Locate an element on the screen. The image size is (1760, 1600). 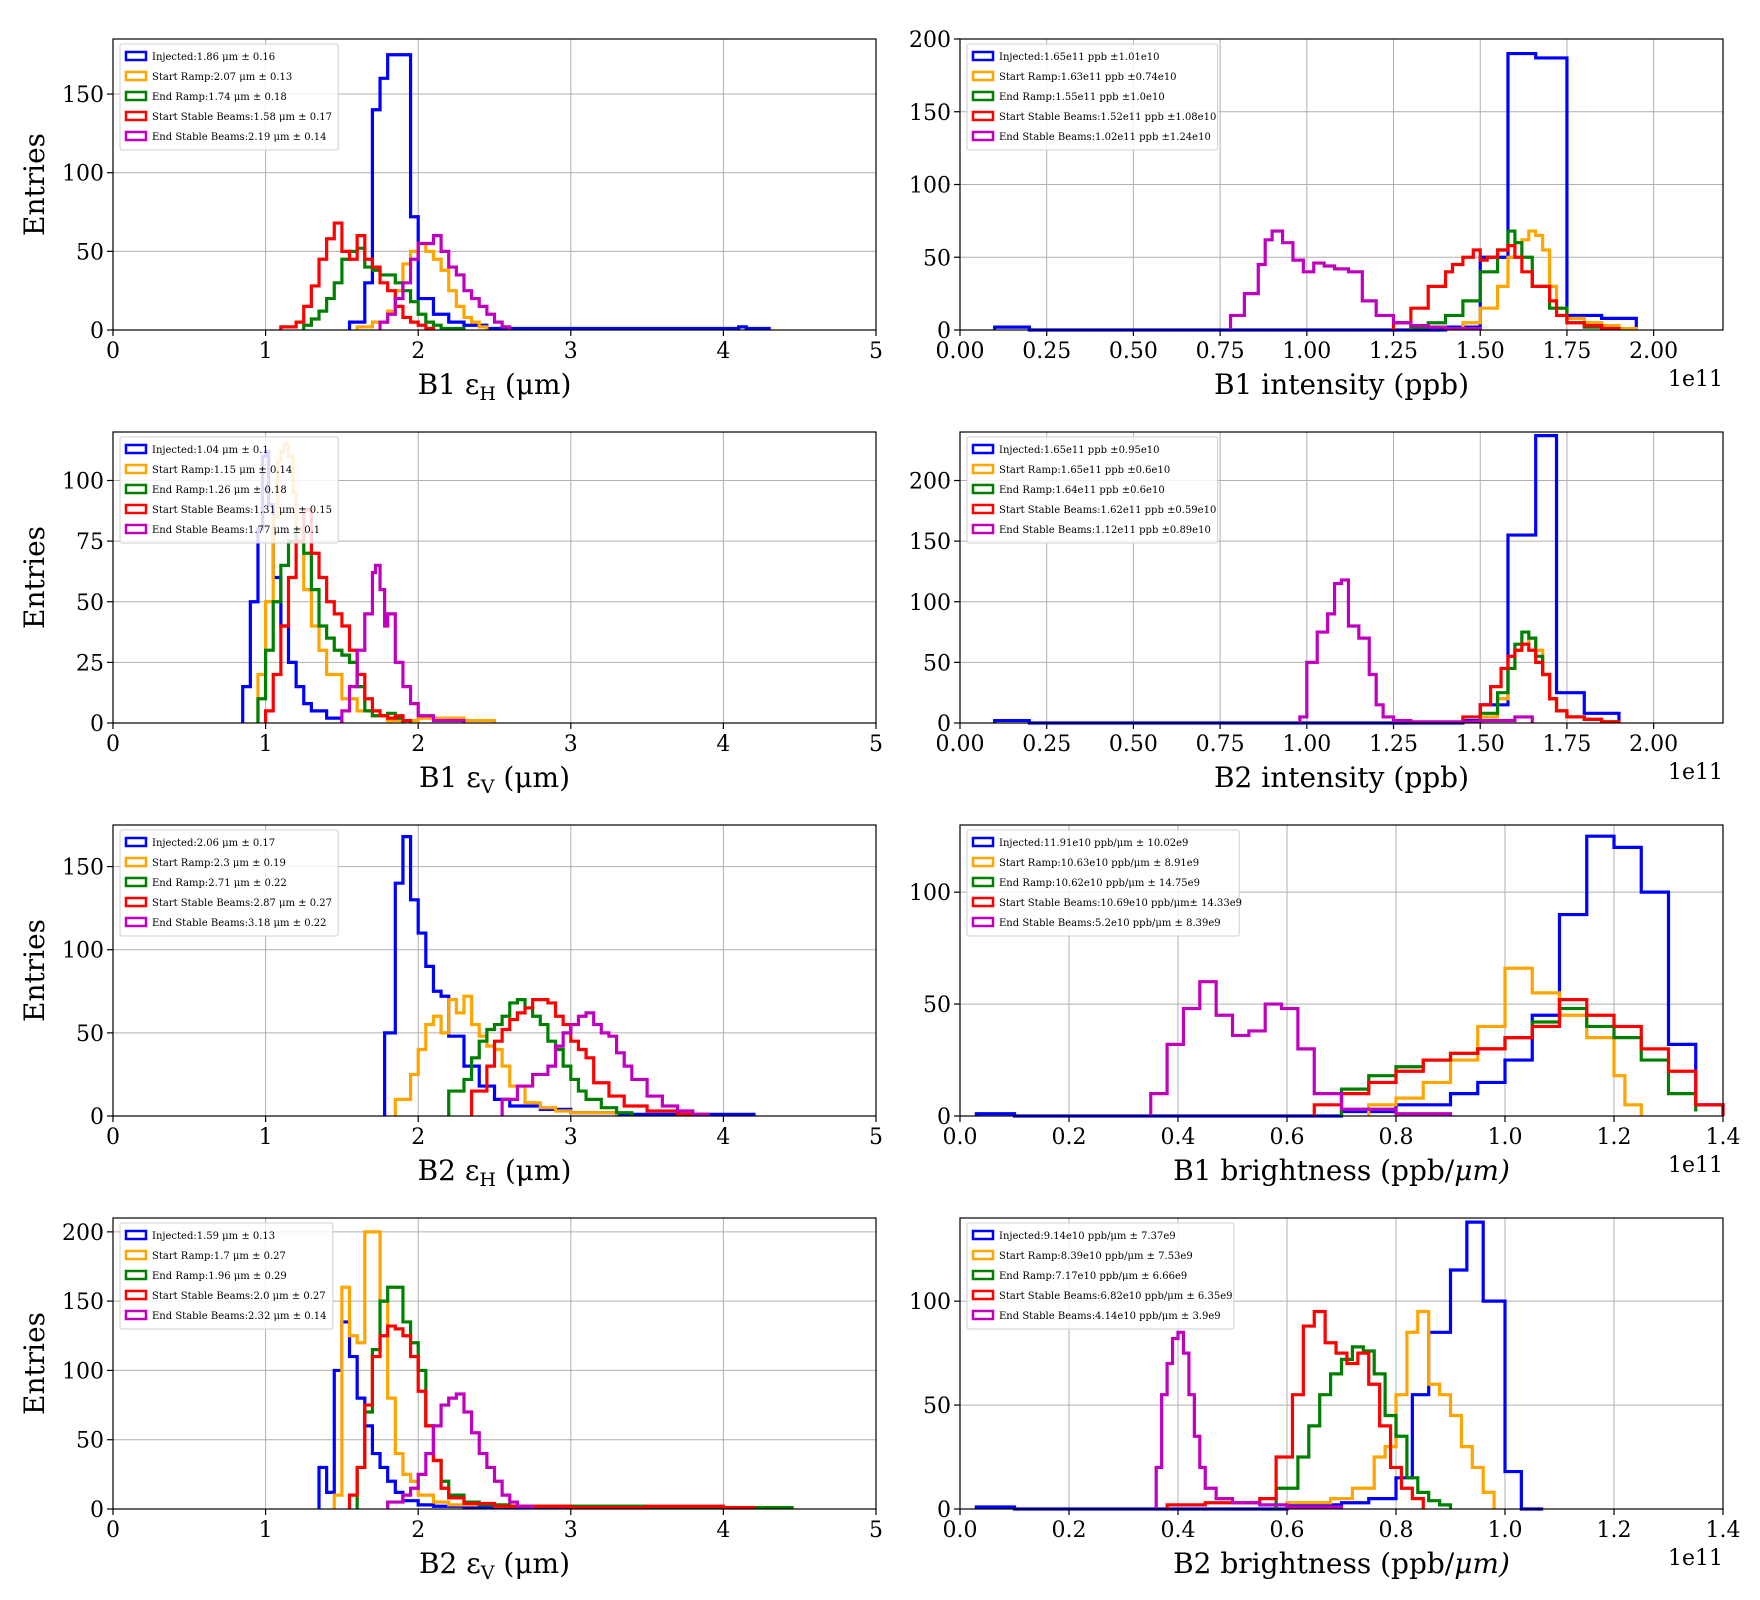
legend-entry: Start Stable Beams:1.52e11 ppb ±1.08e10 is located at coordinates (1107, 117).